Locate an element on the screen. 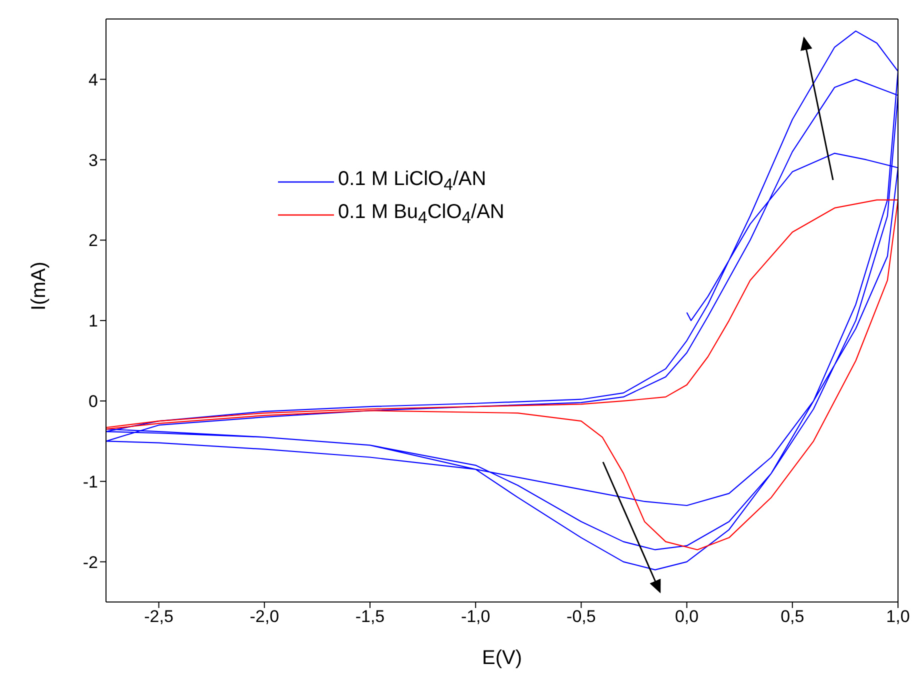 Image resolution: width=913 pixels, height=684 pixels. legend-label: 0.1 M Bu$_{4}$ClO$_{4}$/AN is located at coordinates (421, 214).